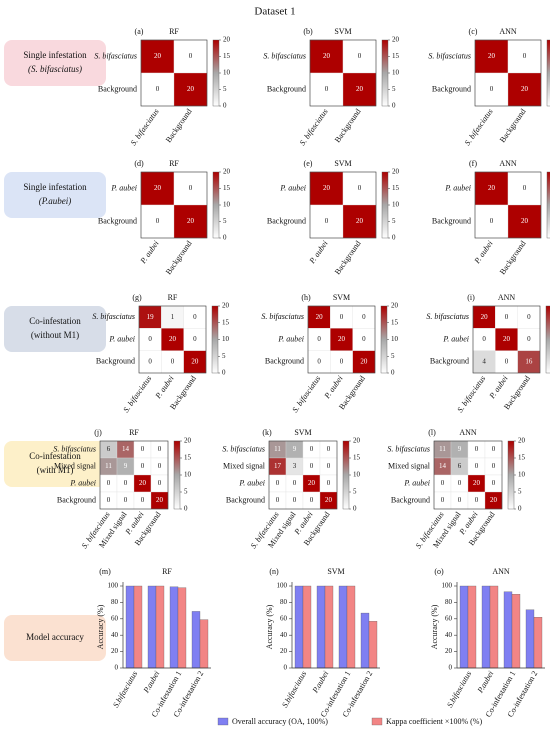 This screenshot has width=550, height=738. I want to click on row-label-box, so click(55, 195).